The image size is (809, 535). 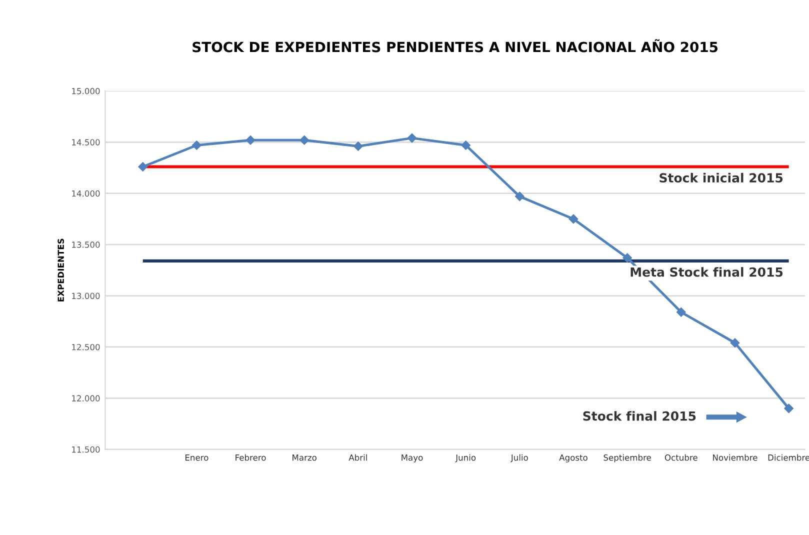 I want to click on y-tick-label: 14.000, so click(x=86, y=193).